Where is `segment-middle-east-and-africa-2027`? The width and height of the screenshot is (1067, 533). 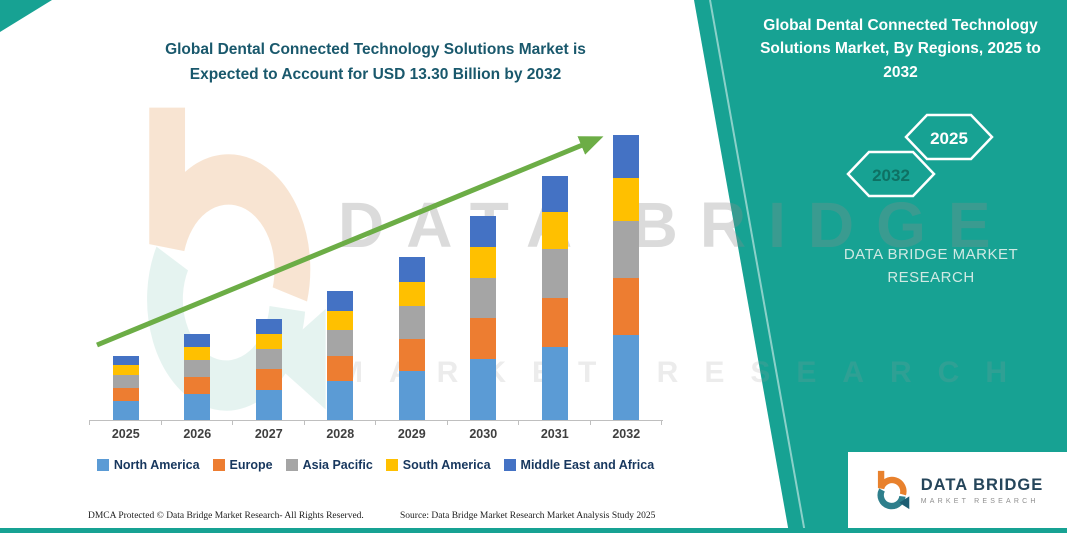 segment-middle-east-and-africa-2027 is located at coordinates (268, 327).